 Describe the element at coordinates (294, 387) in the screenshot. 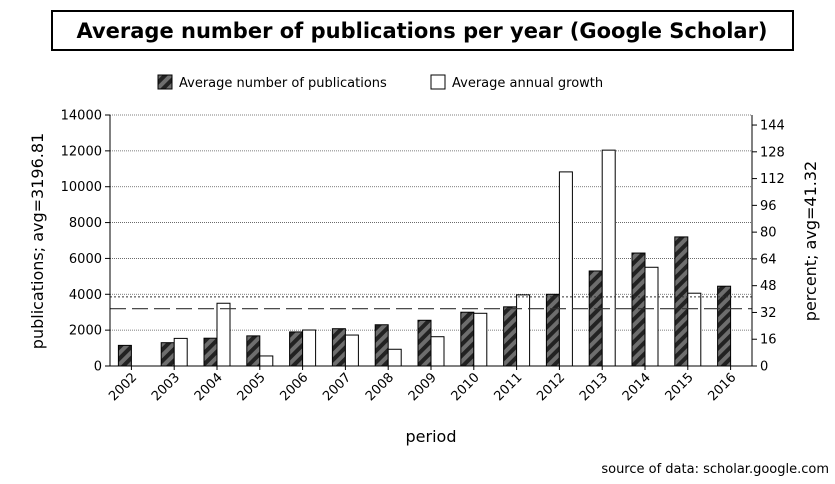

I see `x-tick-label: 2006` at that location.